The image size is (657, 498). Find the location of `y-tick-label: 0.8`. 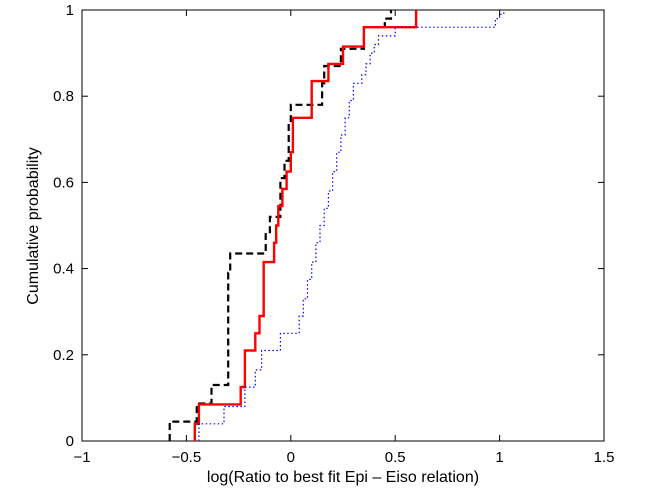

y-tick-label: 0.8 is located at coordinates (63, 96).